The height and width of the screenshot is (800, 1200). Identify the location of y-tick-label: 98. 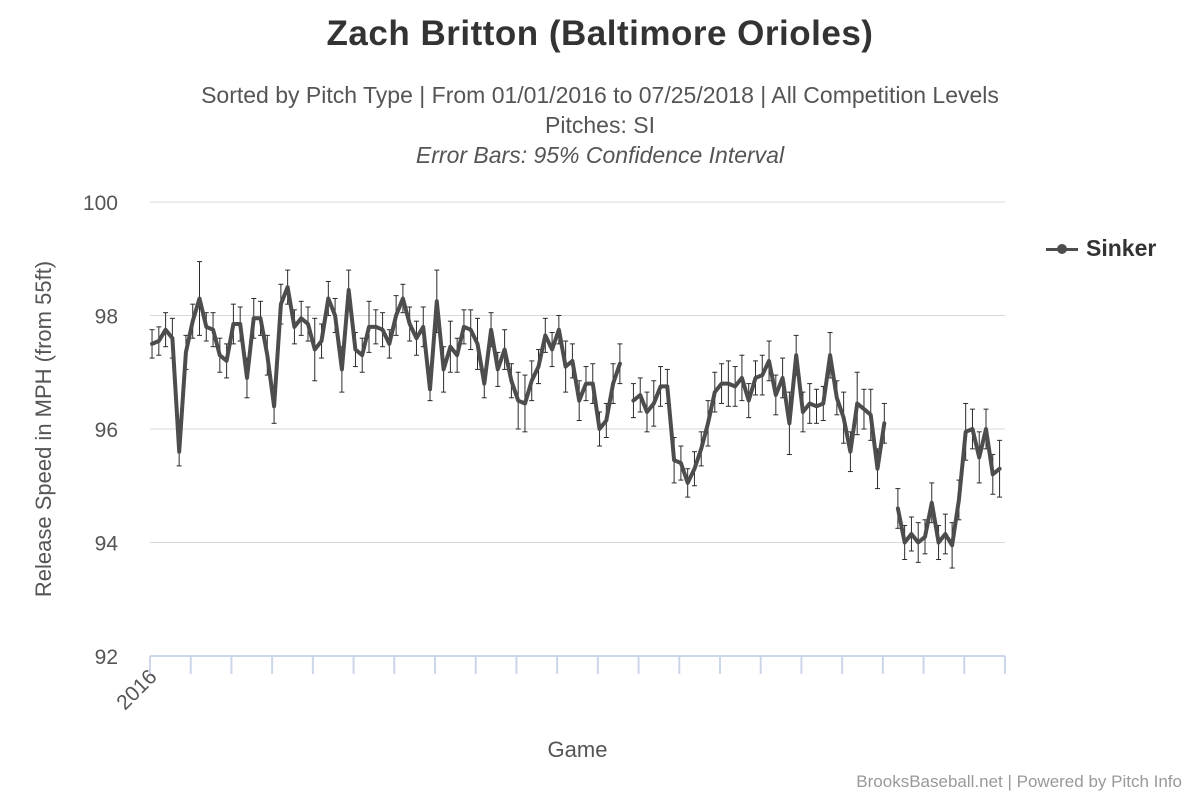
(106, 317).